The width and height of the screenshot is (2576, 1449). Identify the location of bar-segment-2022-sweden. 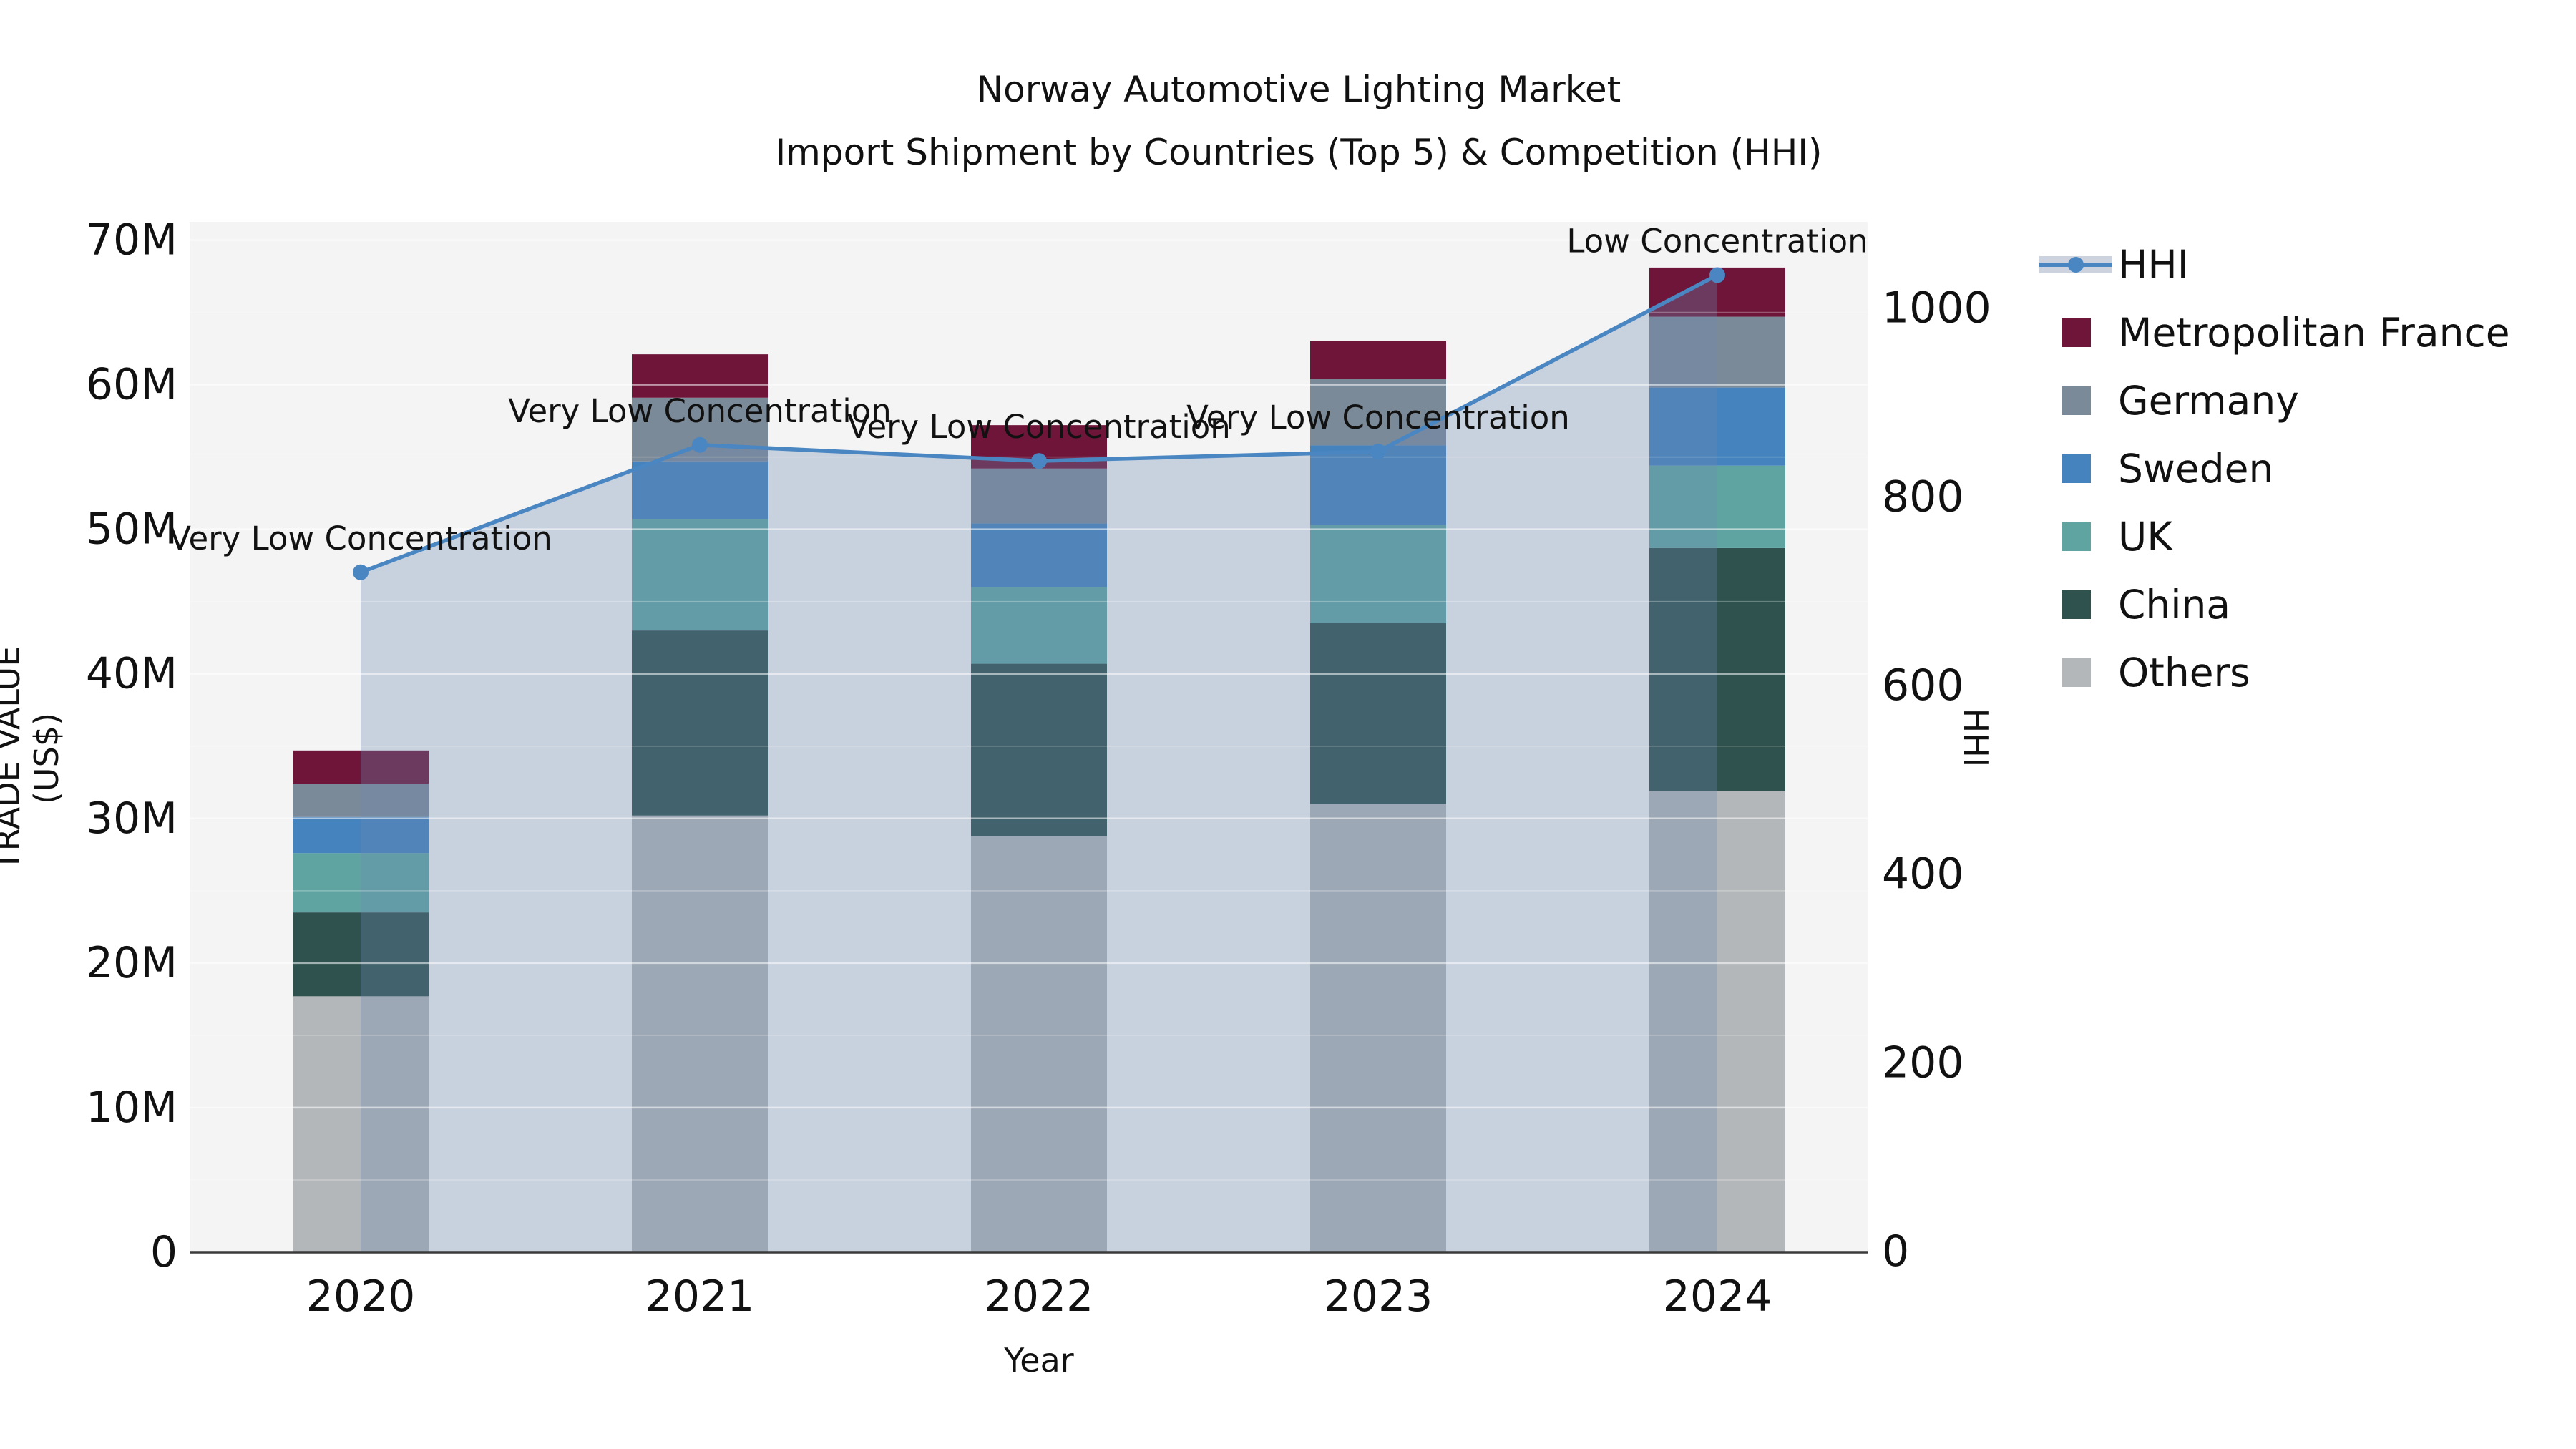
(1039, 555).